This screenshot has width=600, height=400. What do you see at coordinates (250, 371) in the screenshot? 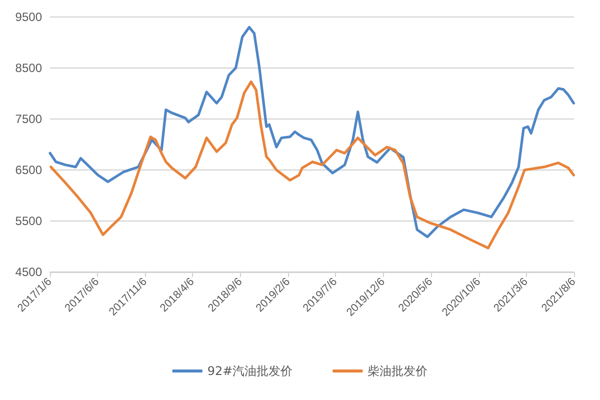
I see `legend-label: 92#汽油批发价` at bounding box center [250, 371].